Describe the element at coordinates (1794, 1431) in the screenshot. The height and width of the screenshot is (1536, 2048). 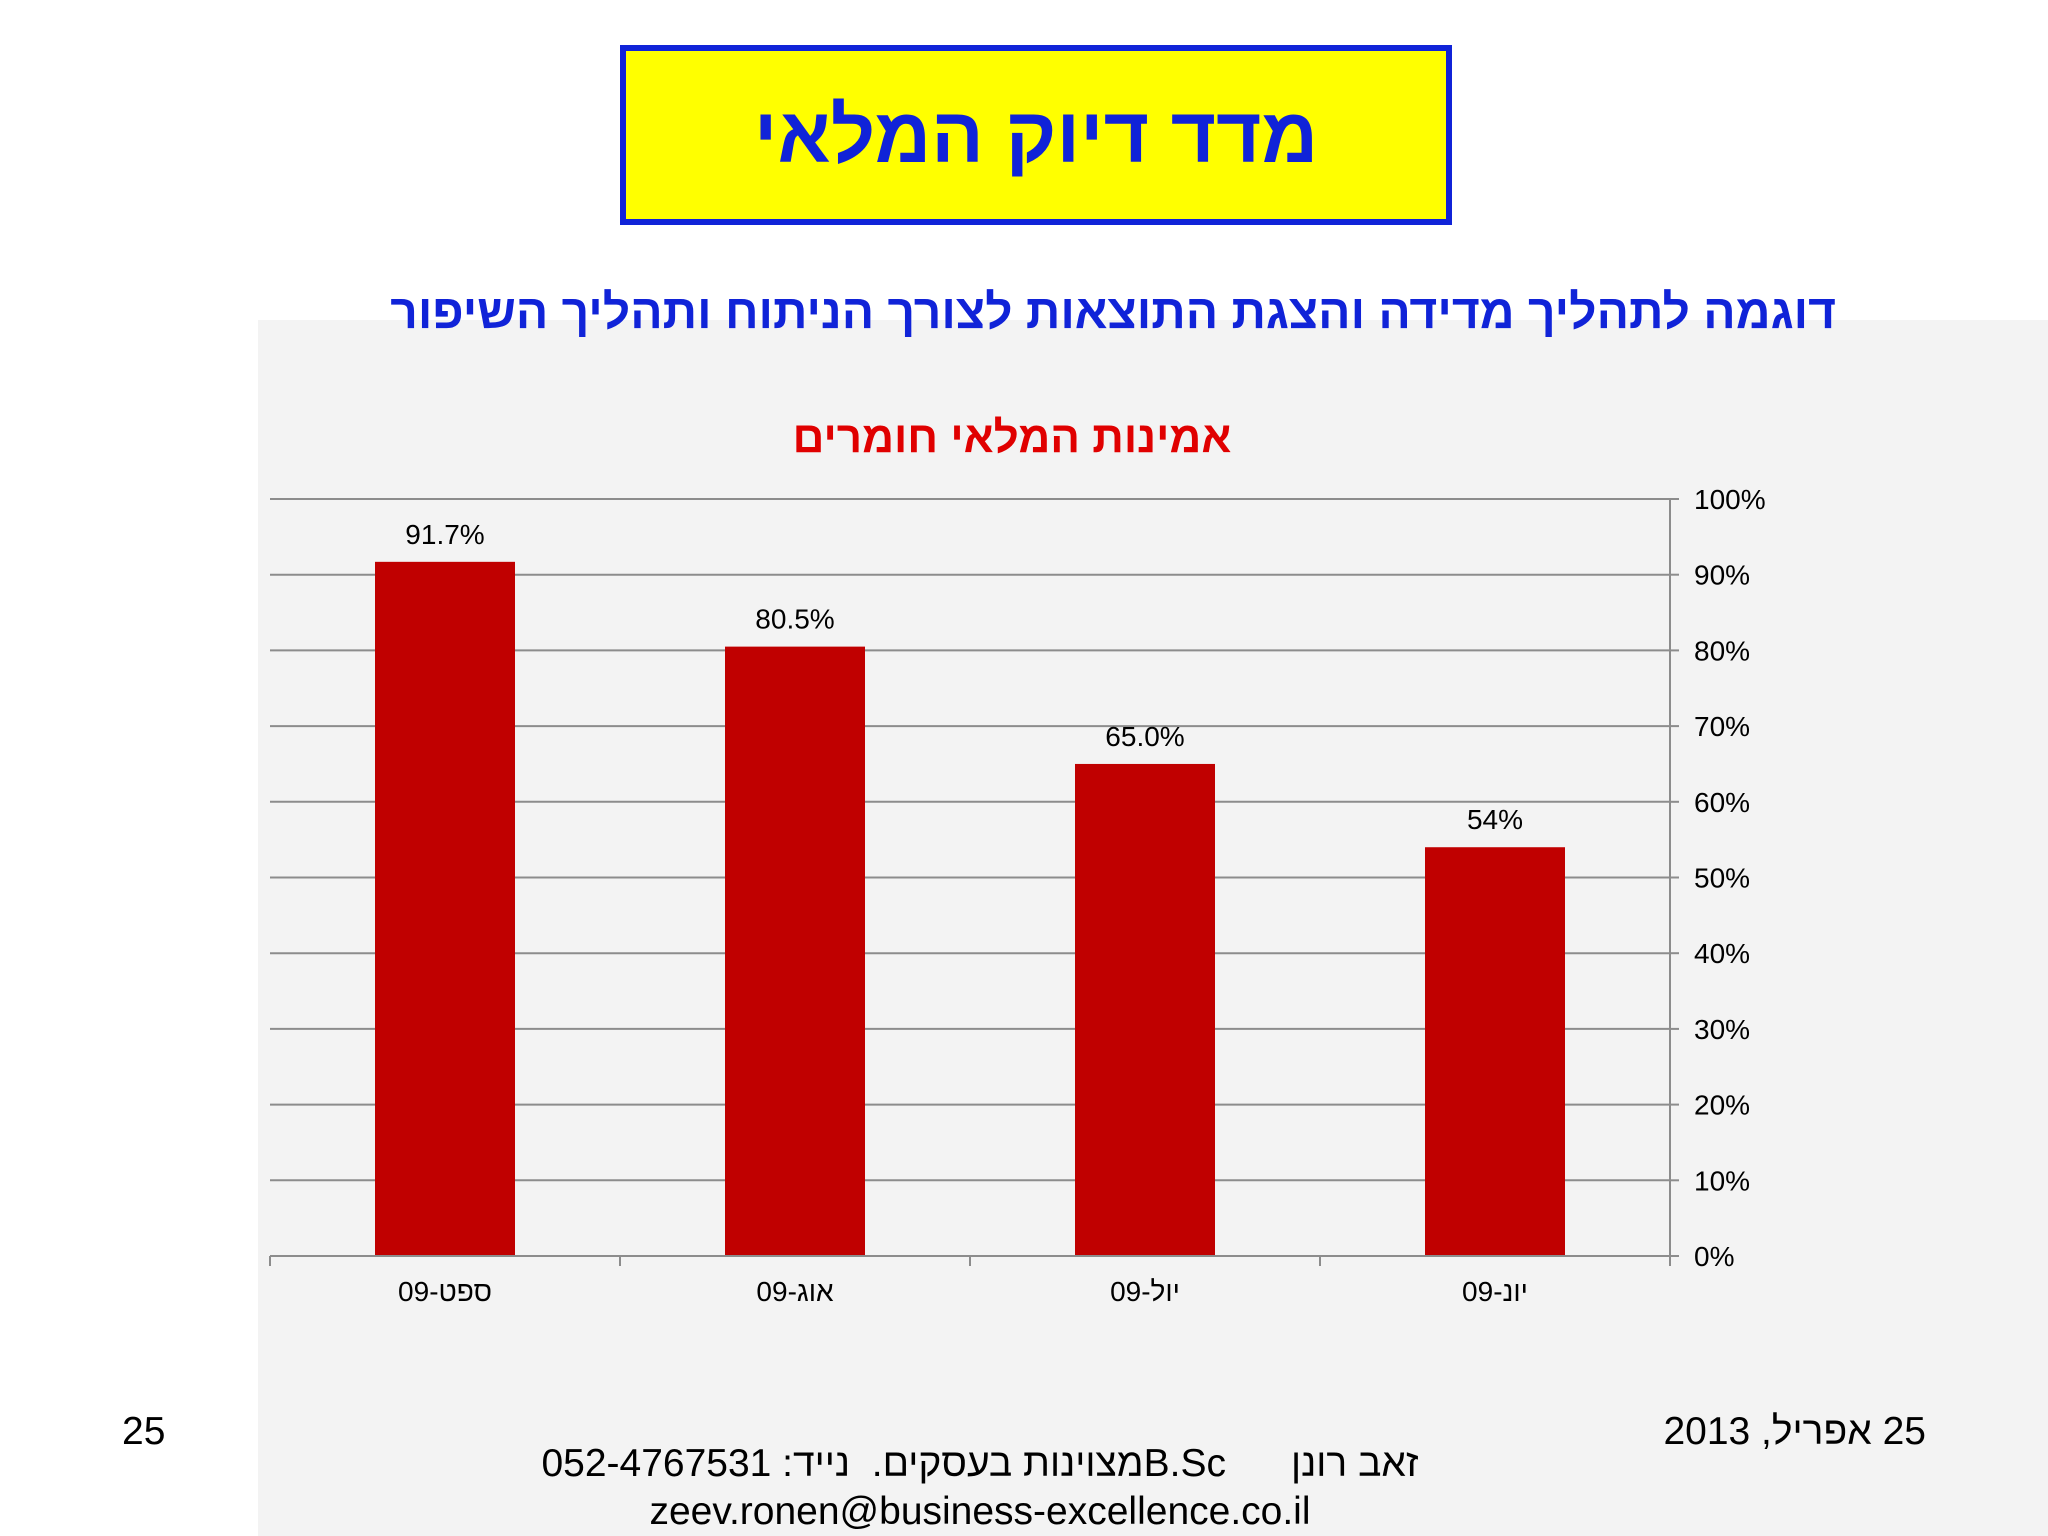
I see `footer-date: 25 אפריל, 2013` at that location.